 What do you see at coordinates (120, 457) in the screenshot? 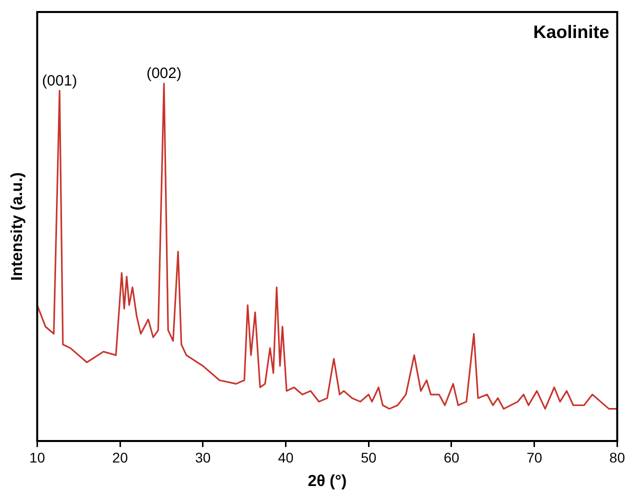
I see `x-tick-label: 20` at bounding box center [120, 457].